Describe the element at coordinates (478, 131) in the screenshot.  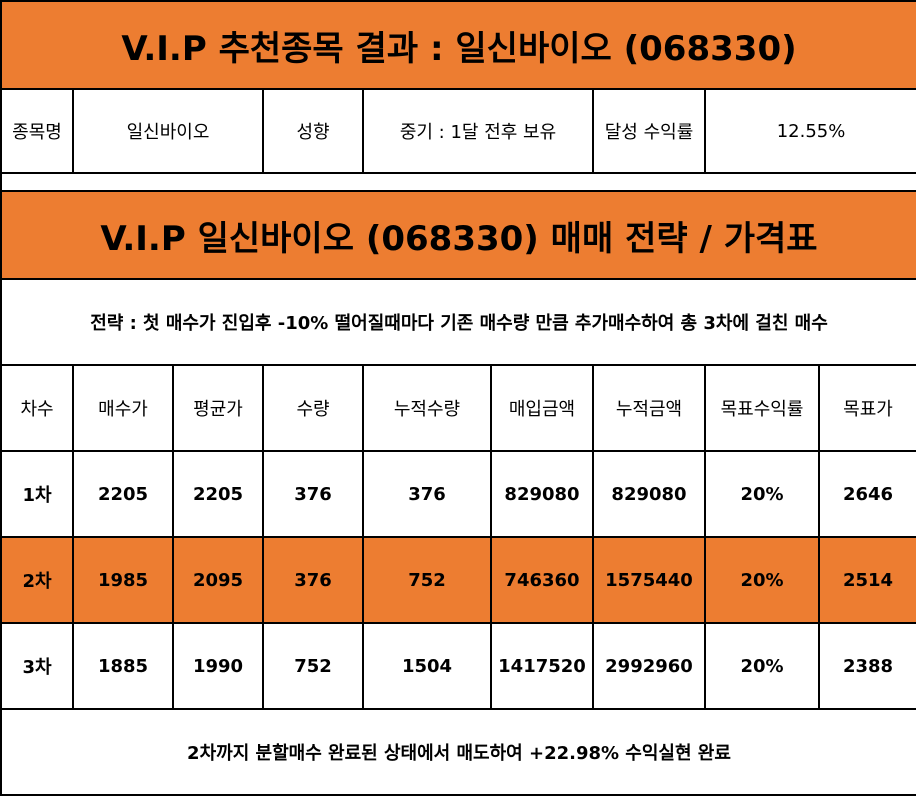
I see `tendency-value: 중기 : 1달 전후 보유` at that location.